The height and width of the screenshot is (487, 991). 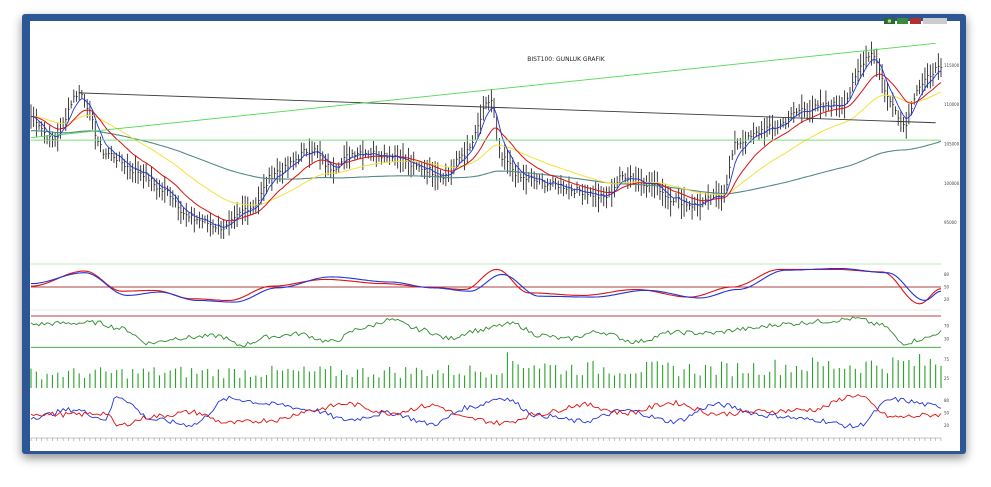 What do you see at coordinates (566, 59) in the screenshot?
I see `chart-title: BIST100: GUNLUK GRAFIK` at bounding box center [566, 59].